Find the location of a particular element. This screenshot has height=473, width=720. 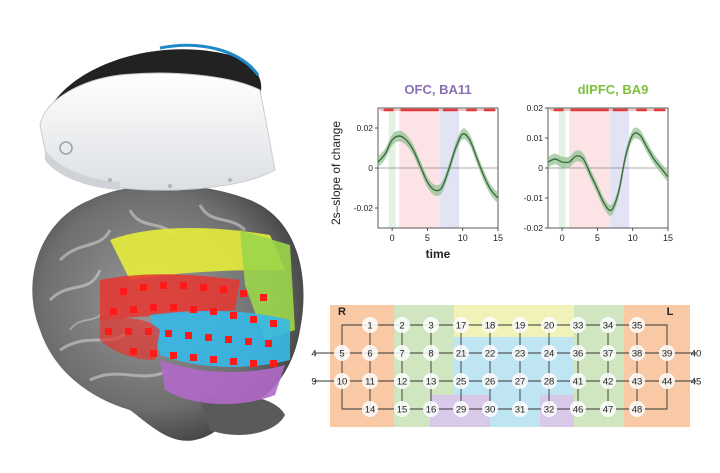

chart-ofc-ba11: OFC, BA11 0.02 0 -0.02 0 5 10 15 time is located at coordinates (428, 171).